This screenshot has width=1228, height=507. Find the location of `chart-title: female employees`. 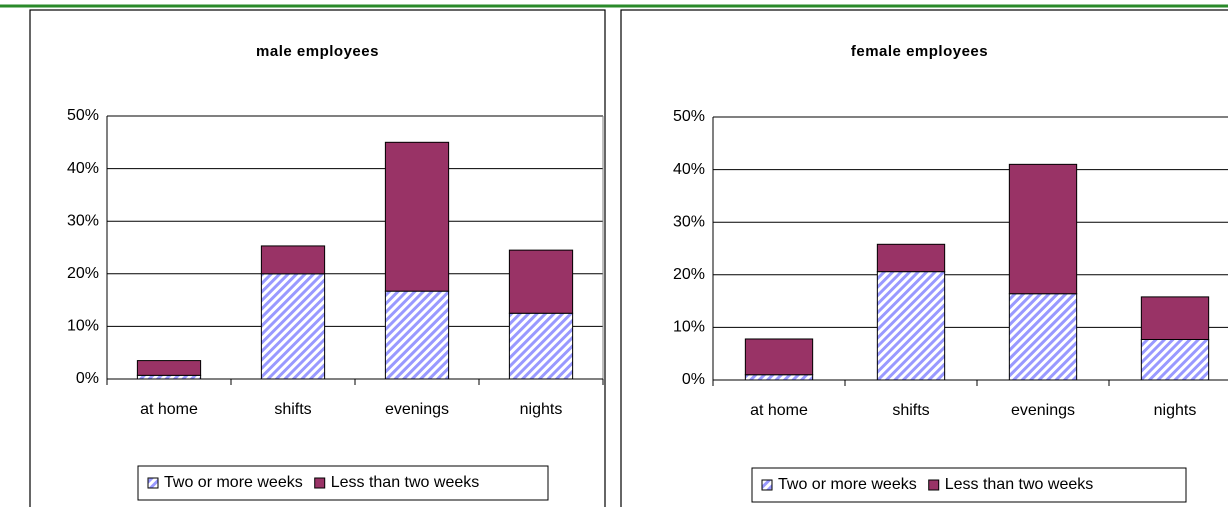

chart-title: female employees is located at coordinates (919, 51).